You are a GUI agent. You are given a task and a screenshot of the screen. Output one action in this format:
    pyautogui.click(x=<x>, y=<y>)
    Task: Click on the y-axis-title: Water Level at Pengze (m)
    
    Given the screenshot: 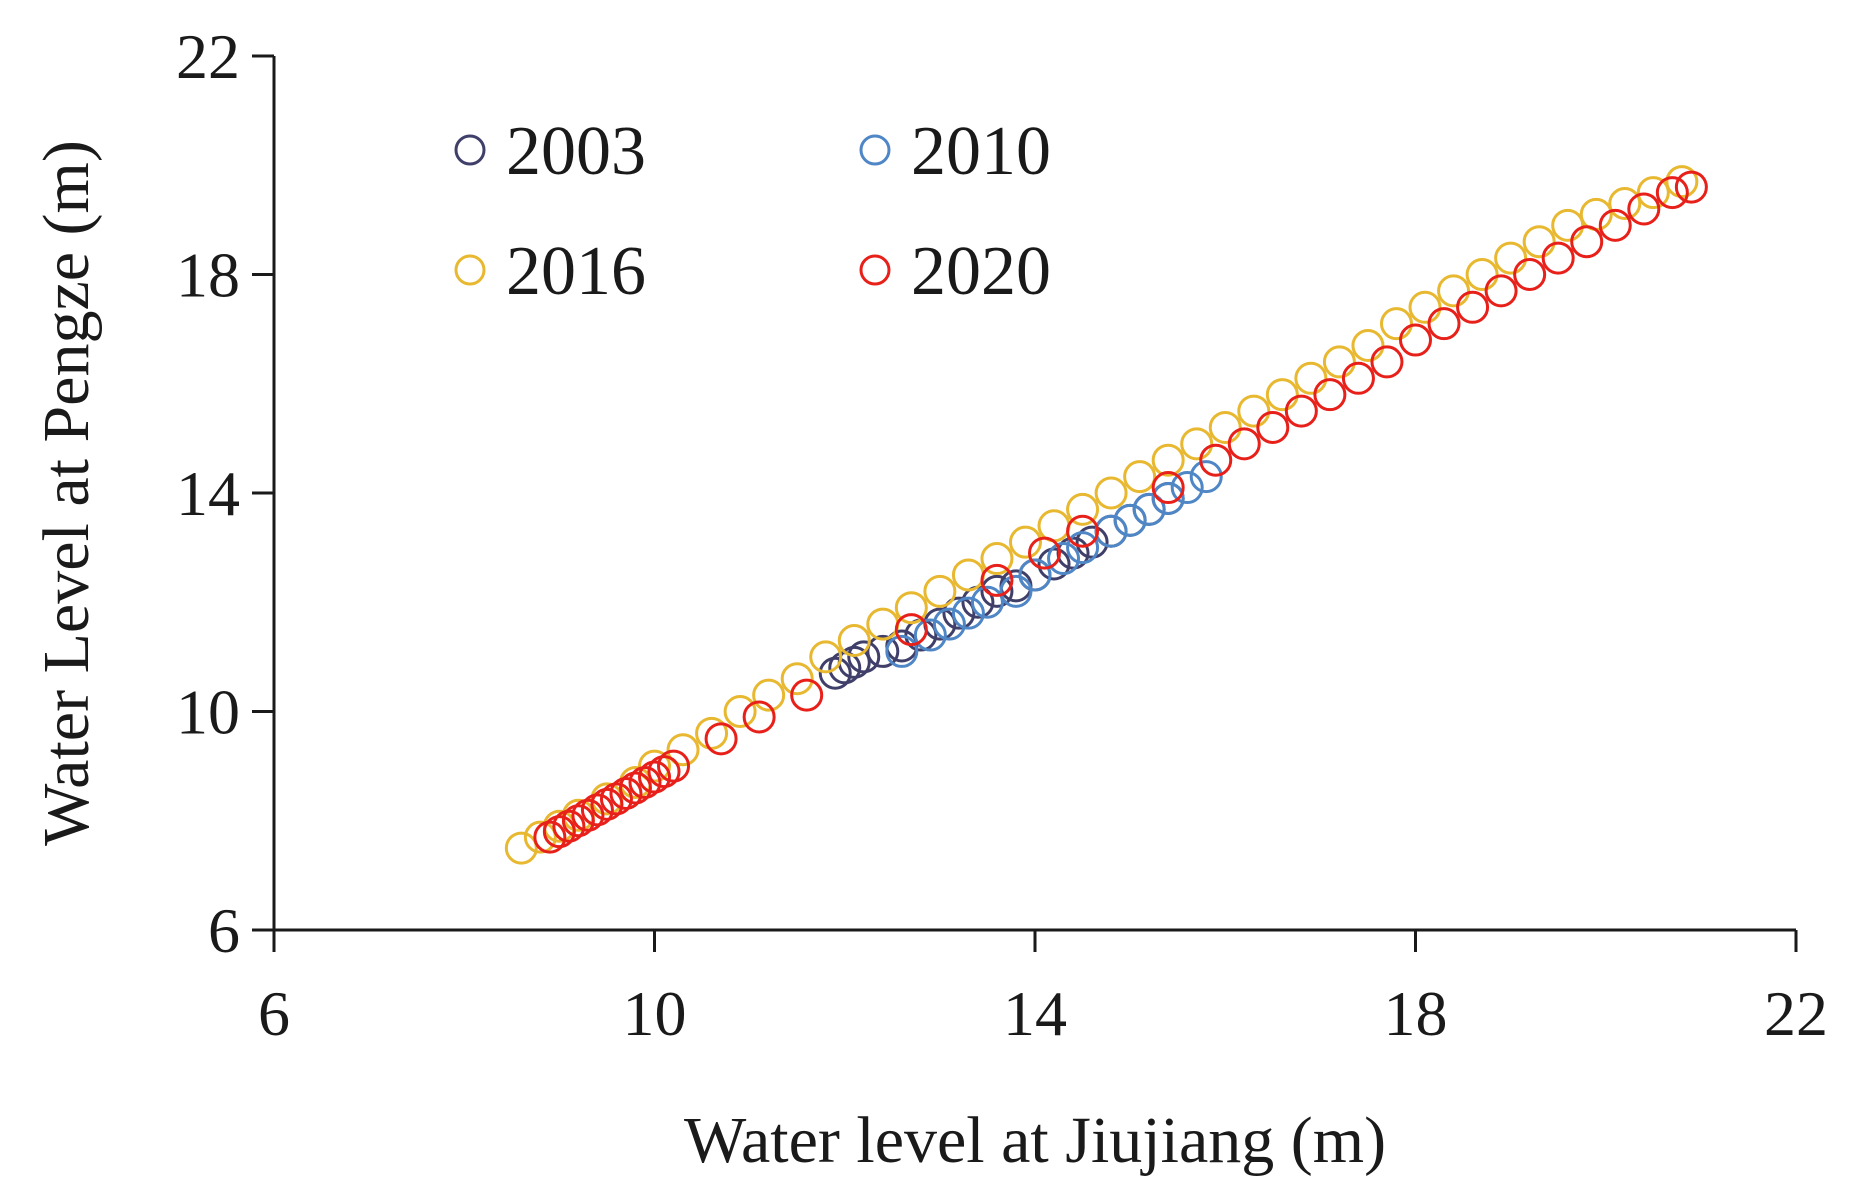 What is the action you would take?
    pyautogui.click(x=66, y=493)
    